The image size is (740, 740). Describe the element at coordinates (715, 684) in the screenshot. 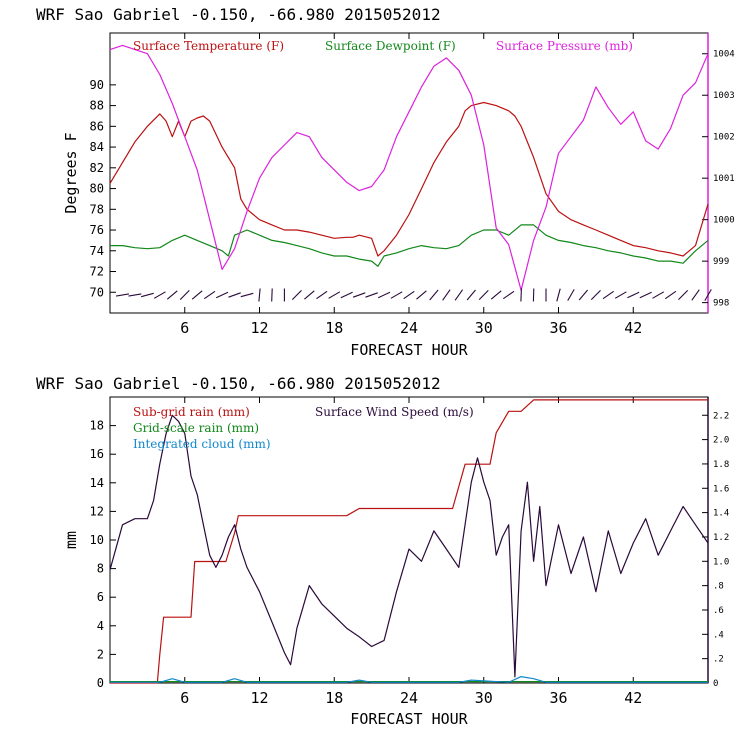

I see `y2-tick-label: 0` at that location.